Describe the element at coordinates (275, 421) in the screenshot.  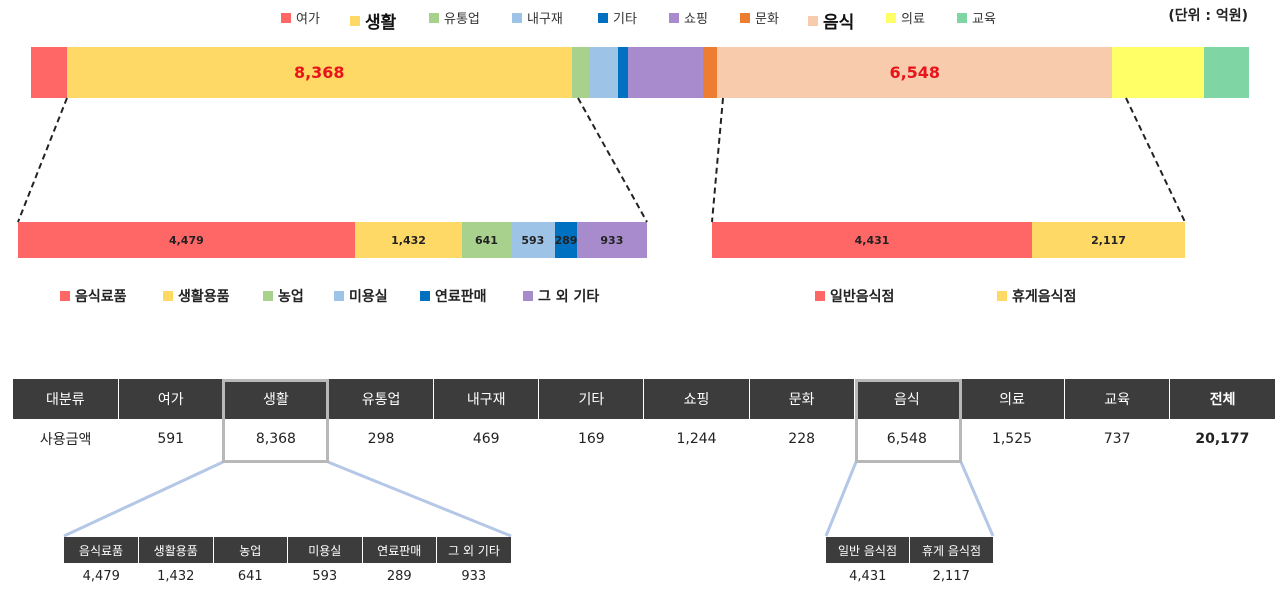
I see `highlight-life-column` at that location.